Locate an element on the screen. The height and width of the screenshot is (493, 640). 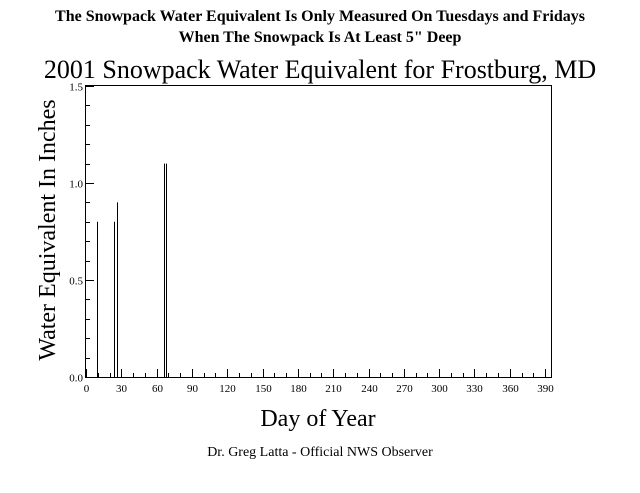
x-tick-label: 30 is located at coordinates (122, 389).